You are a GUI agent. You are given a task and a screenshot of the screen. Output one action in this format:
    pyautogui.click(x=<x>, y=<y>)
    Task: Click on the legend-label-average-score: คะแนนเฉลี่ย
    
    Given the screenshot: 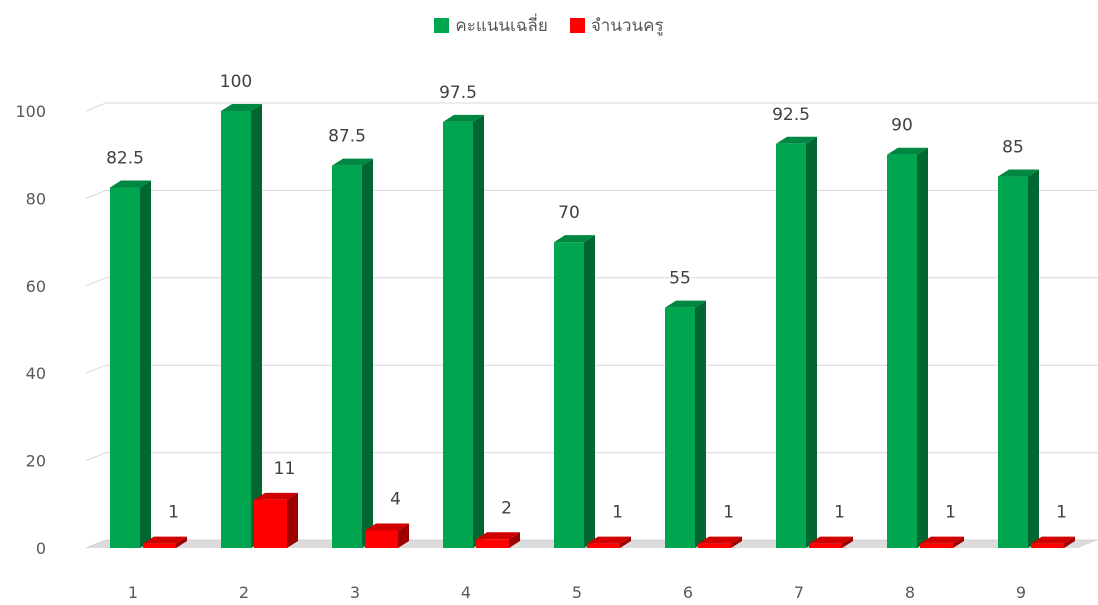 What is the action you would take?
    pyautogui.click(x=501, y=26)
    